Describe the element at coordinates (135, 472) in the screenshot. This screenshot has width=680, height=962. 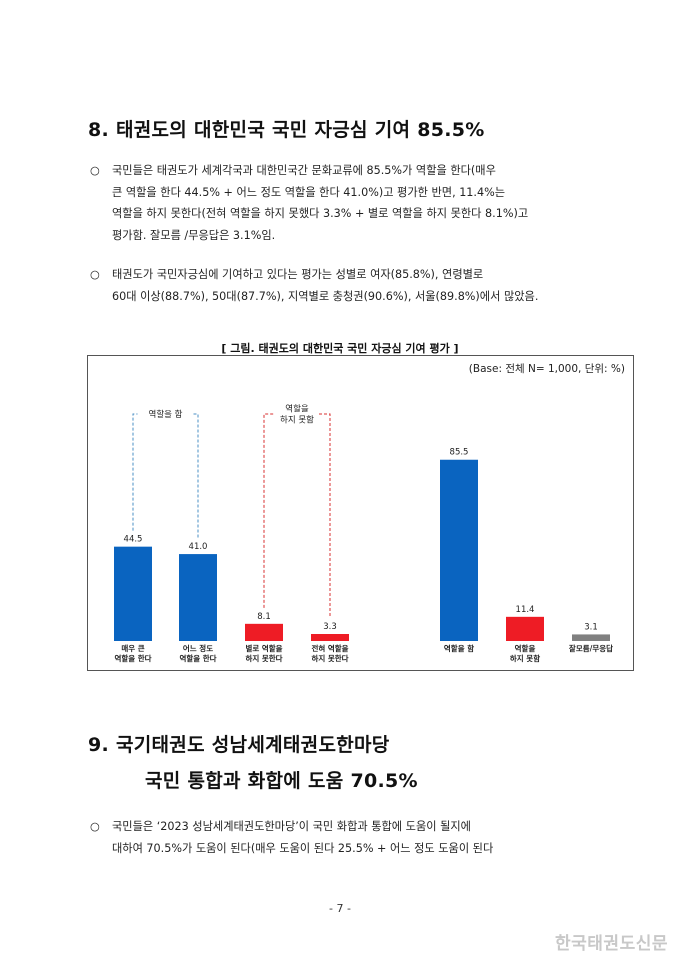
I see `group-bracket-positive-left` at that location.